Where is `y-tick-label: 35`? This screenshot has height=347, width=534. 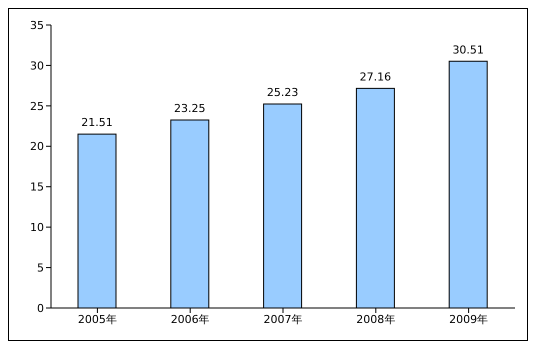
y-tick-label: 35 is located at coordinates (37, 25).